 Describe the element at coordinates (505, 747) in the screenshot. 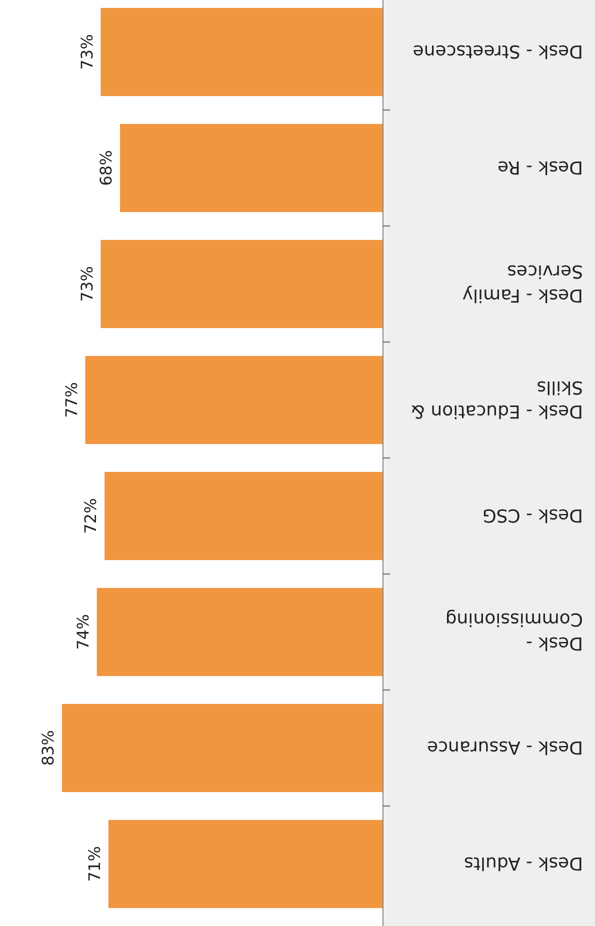

I see `y-tick-label: Desk - Assurance` at that location.